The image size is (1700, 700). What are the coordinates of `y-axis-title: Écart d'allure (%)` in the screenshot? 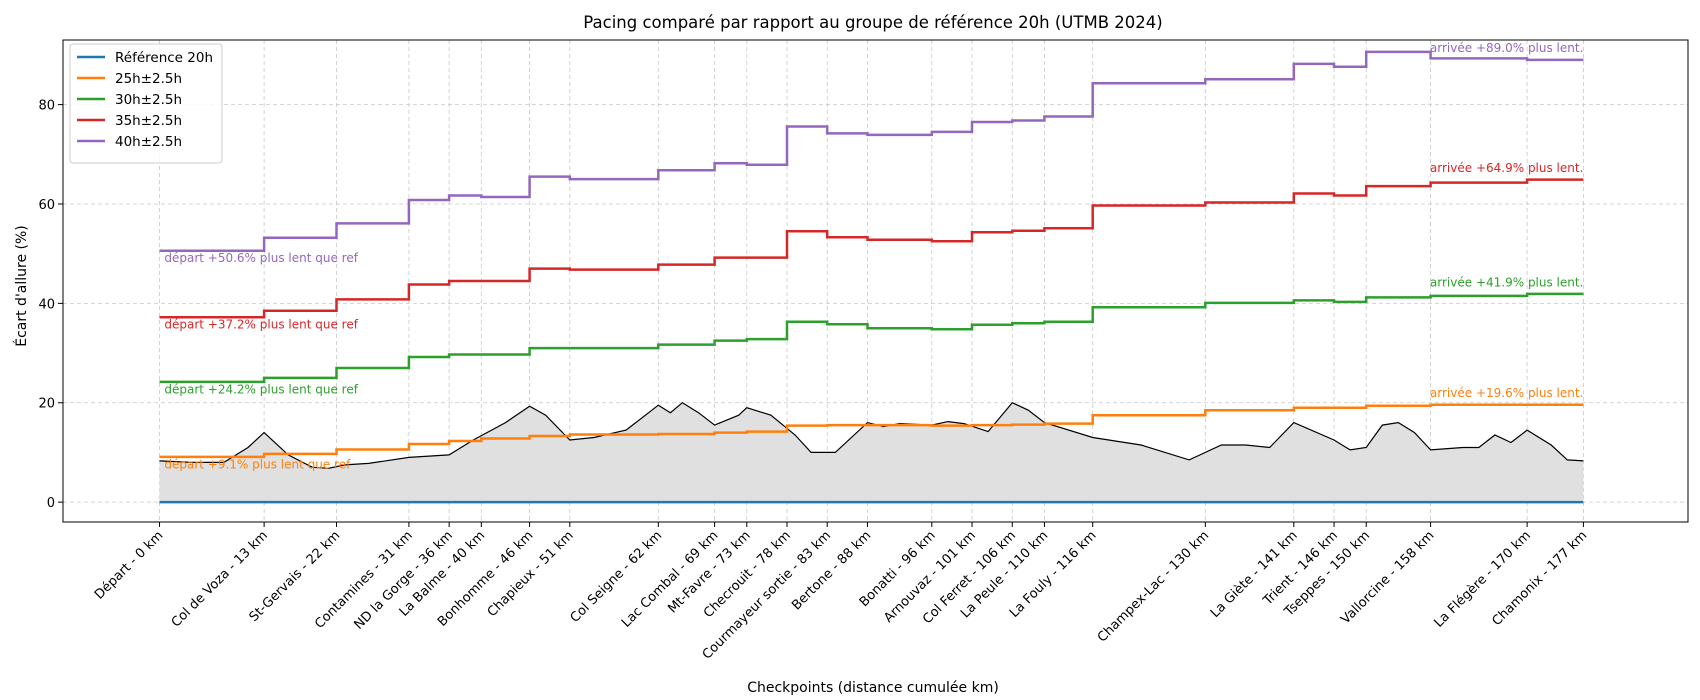 It's located at (21, 286).